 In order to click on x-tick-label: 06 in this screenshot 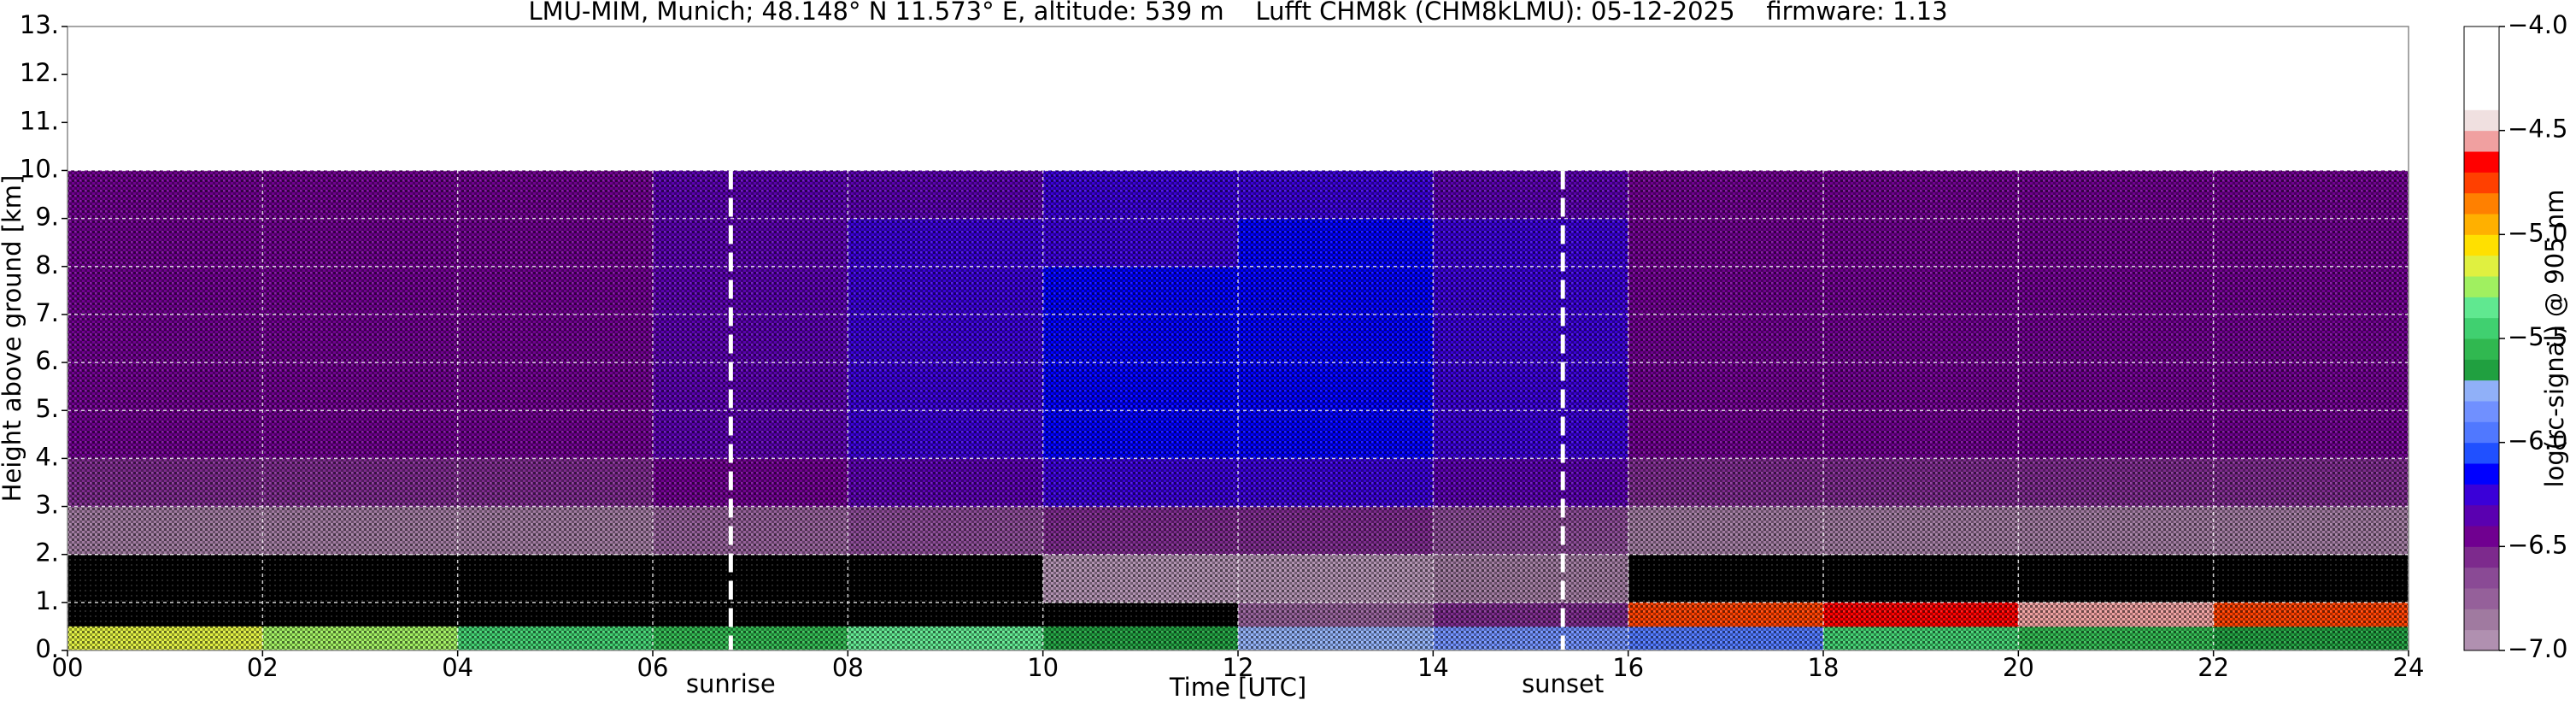, I will do `click(653, 667)`.